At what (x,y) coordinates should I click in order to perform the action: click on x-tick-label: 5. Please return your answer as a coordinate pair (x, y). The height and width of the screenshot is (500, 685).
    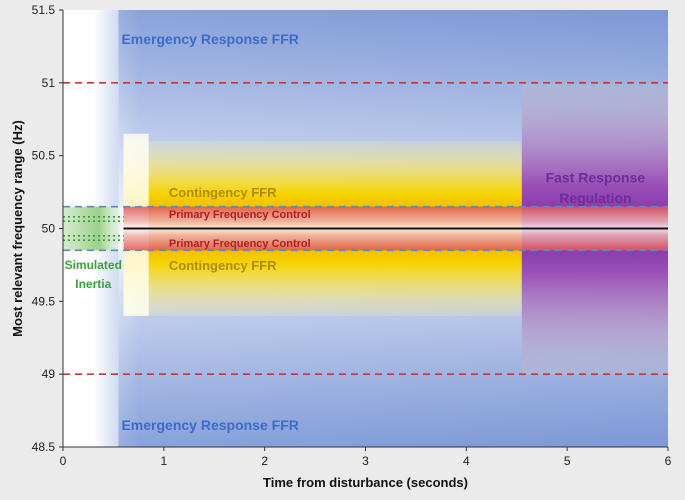
    Looking at the image, I should click on (567, 461).